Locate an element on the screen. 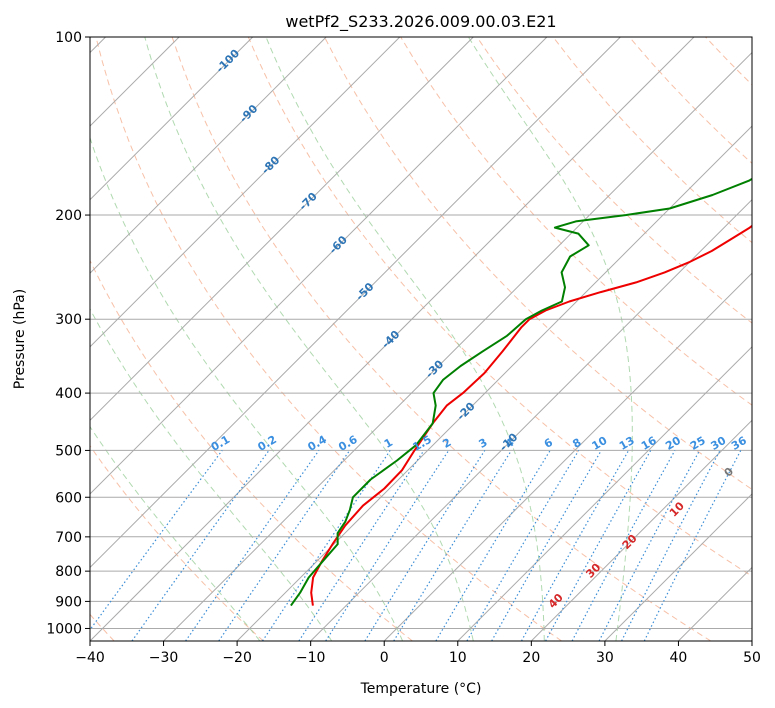 The image size is (775, 708). x-tick-label: −20 is located at coordinates (237, 658).